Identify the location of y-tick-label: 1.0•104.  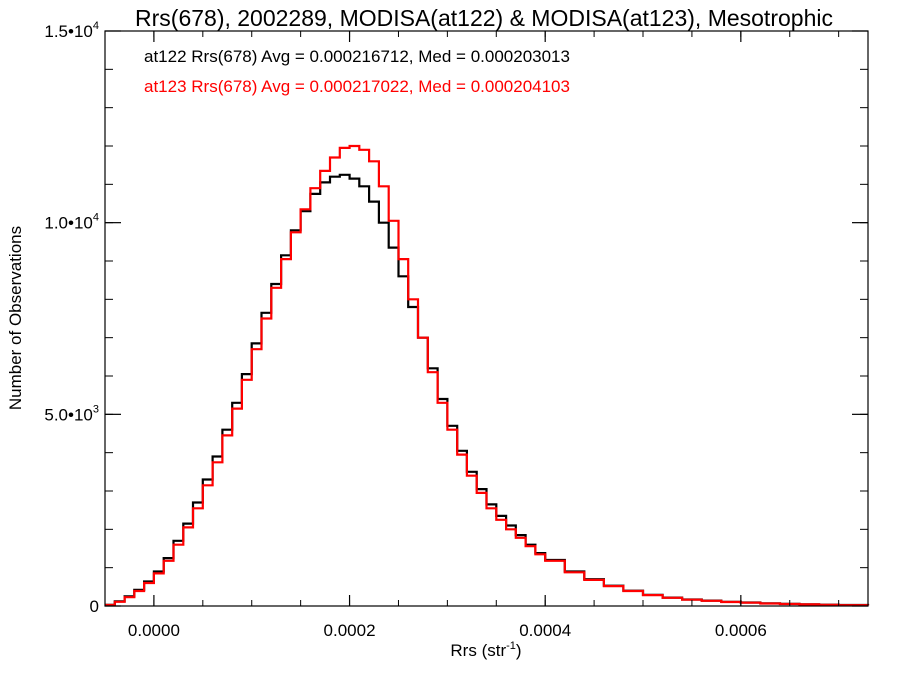
(71, 222).